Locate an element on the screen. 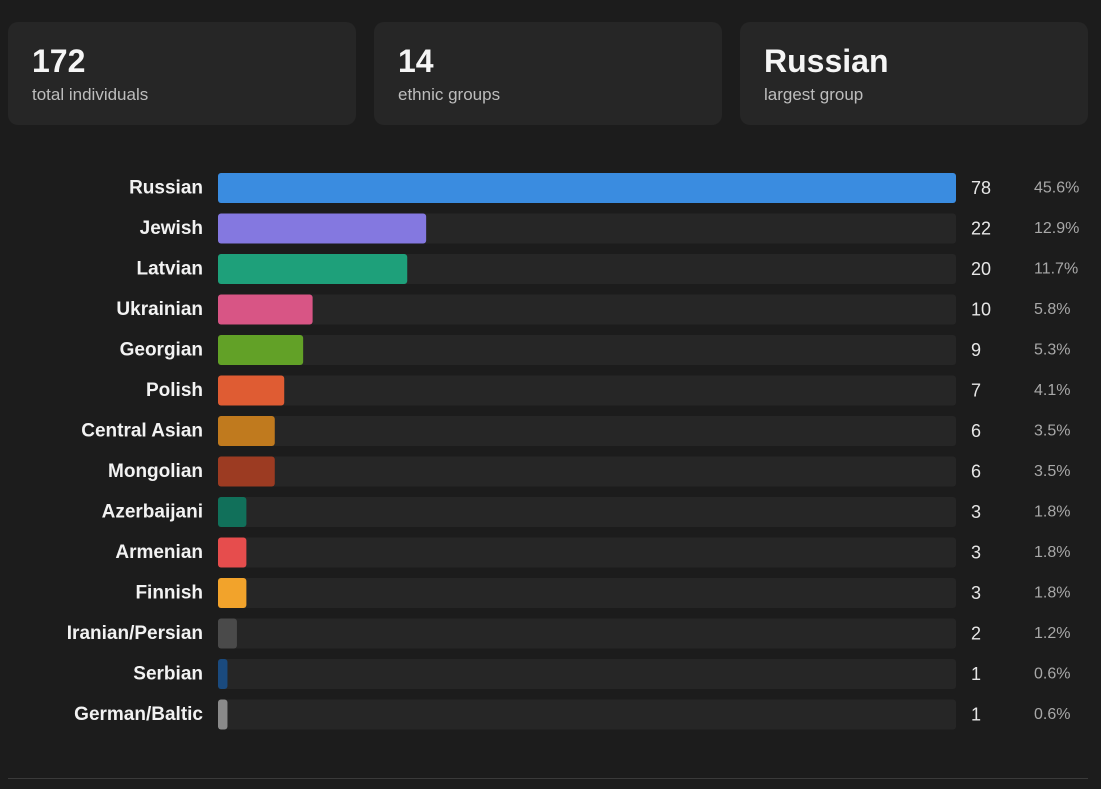  value-label: 2 is located at coordinates (976, 634).